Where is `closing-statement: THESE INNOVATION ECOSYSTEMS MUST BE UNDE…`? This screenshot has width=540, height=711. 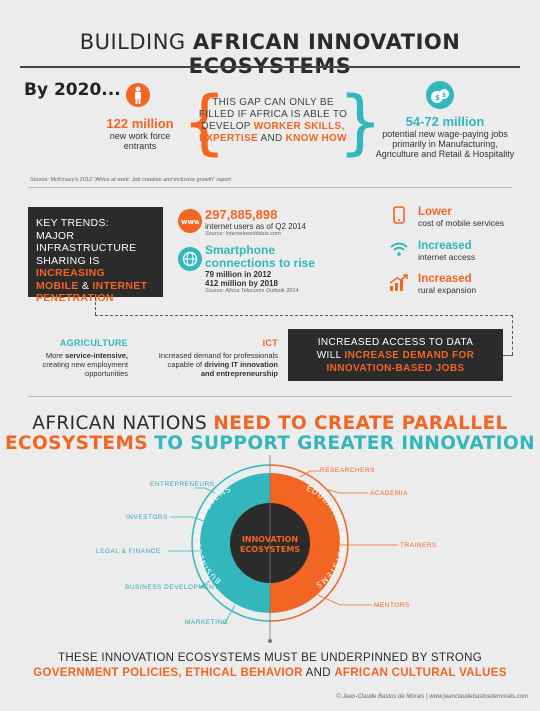
closing-statement: THESE INNOVATION ECOSYSTEMS MUST BE UNDE… is located at coordinates (270, 665).